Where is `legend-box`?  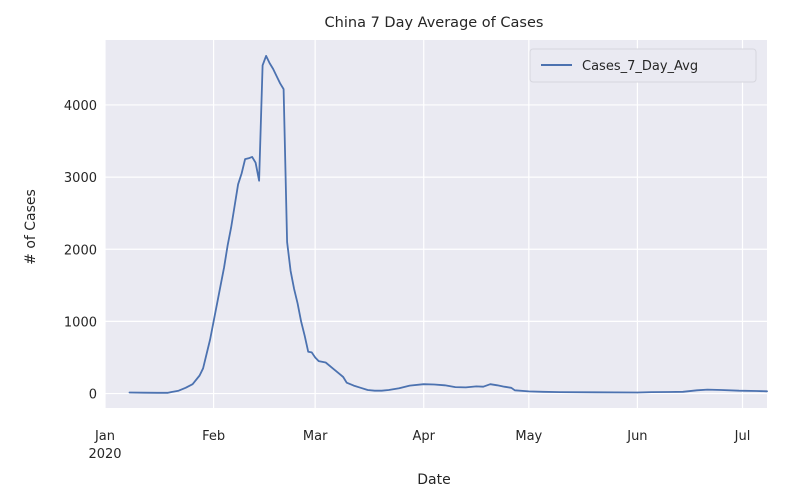
legend-box is located at coordinates (643, 65).